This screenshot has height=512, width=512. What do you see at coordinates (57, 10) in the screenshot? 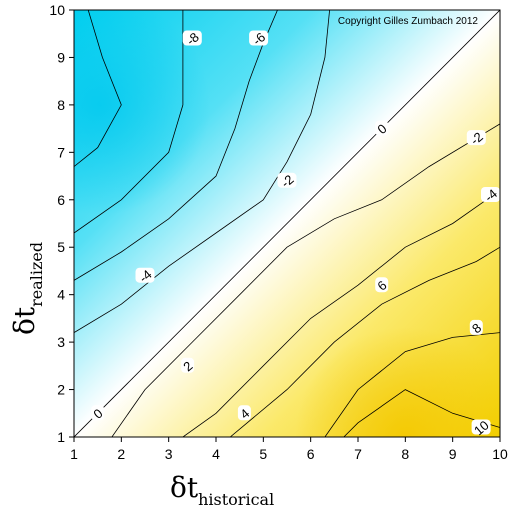
I see `y-tick-label: 10` at bounding box center [57, 10].